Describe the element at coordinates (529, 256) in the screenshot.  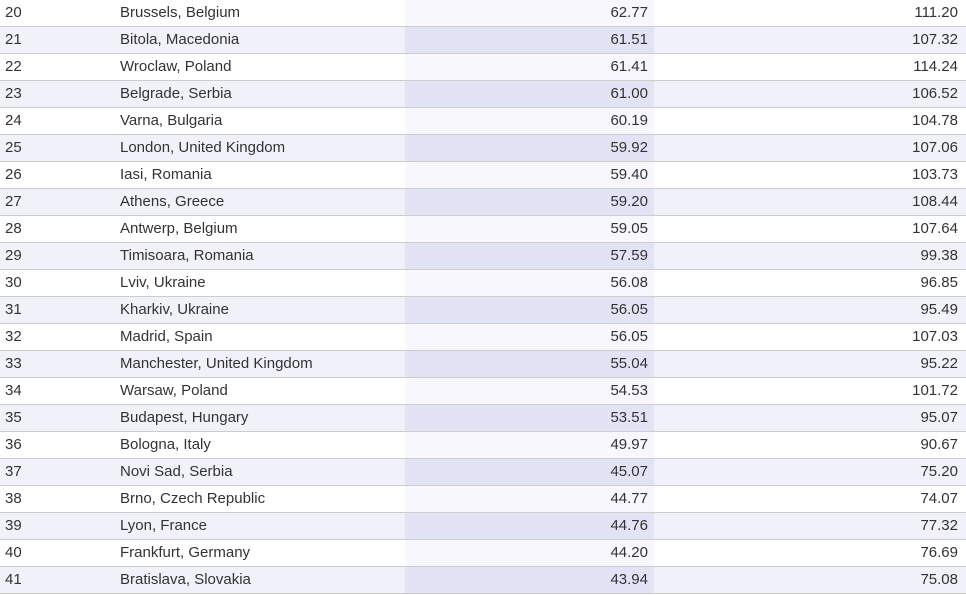
I see `primary-index-value-cell: 57.59` at that location.